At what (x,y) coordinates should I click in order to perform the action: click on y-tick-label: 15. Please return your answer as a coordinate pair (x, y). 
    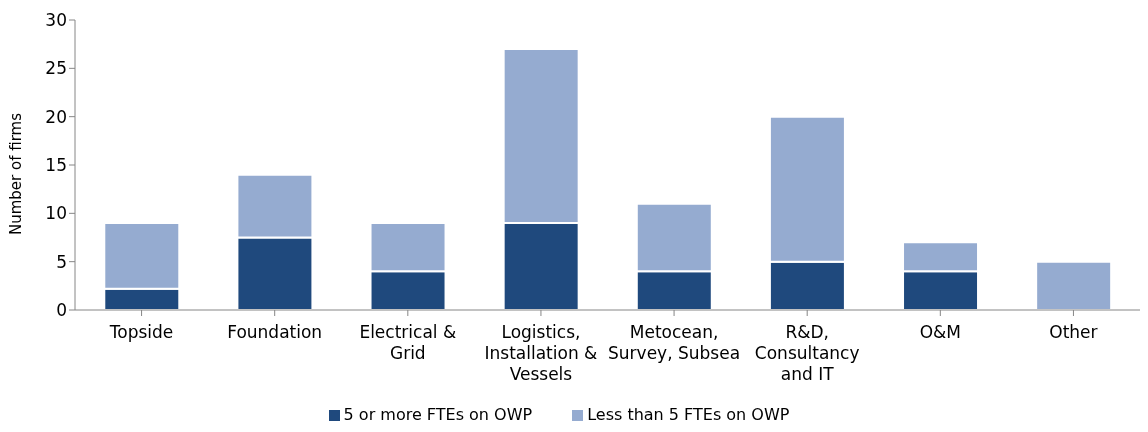
    Looking at the image, I should click on (56, 165).